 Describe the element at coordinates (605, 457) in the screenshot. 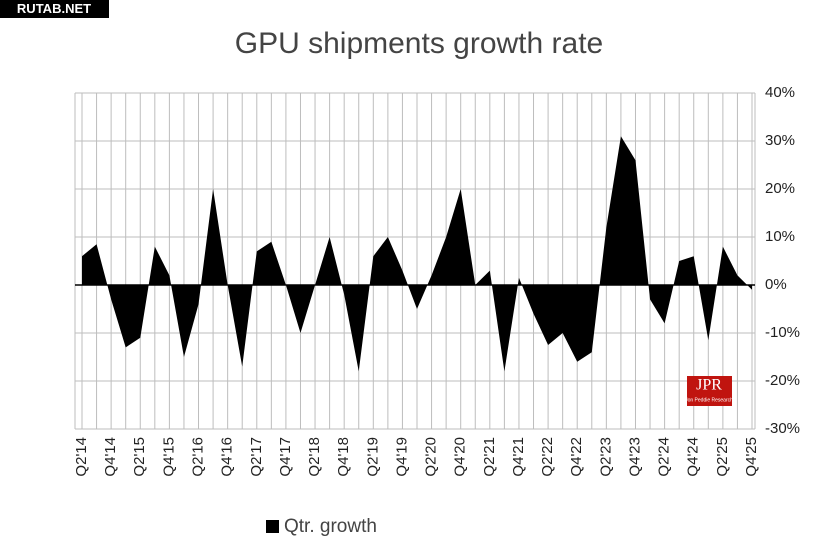

I see `x-tick-label: Q2'23` at that location.